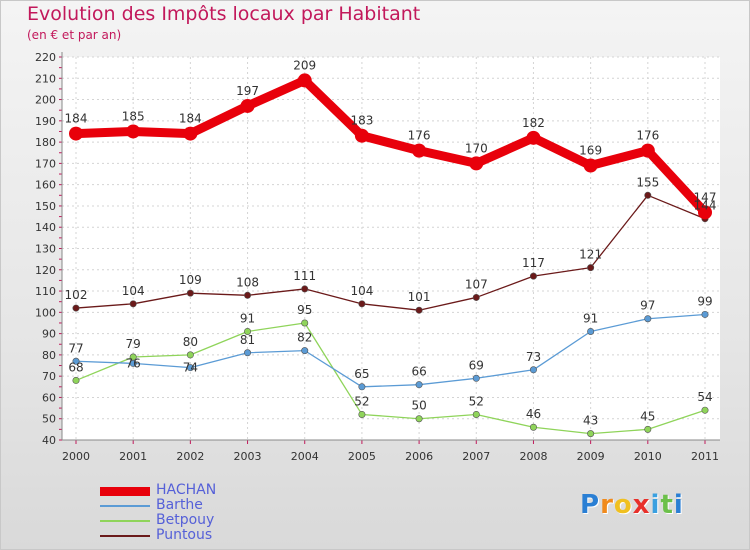 The image size is (750, 550). Describe the element at coordinates (45, 270) in the screenshot. I see `y-tick-label: 120` at that location.